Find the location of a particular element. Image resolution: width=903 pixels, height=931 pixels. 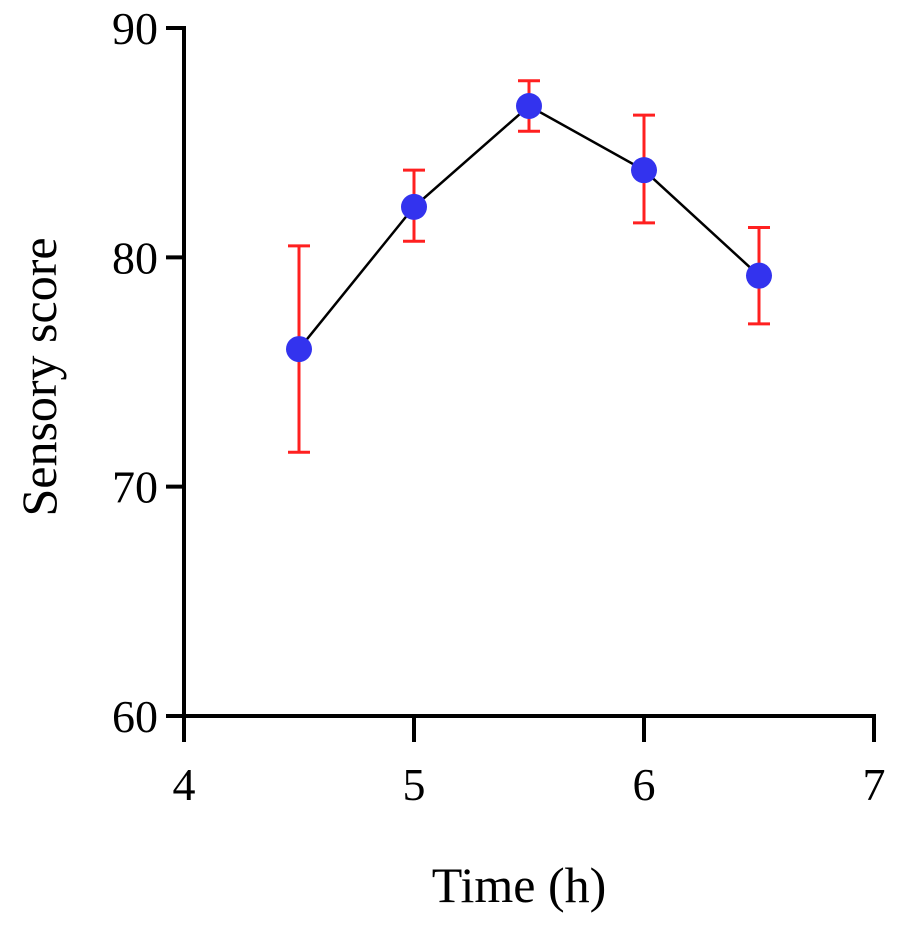

series-line is located at coordinates (529, 227).